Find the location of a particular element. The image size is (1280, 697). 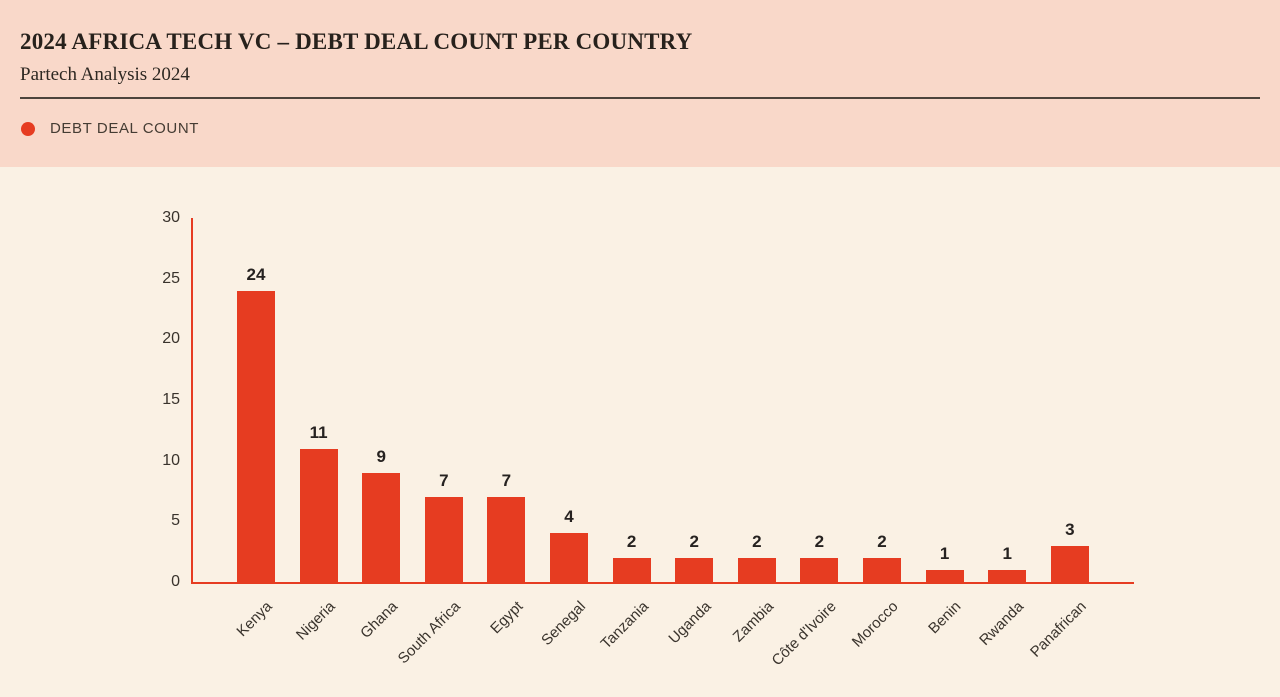

y-tick-label: 20 is located at coordinates (171, 339).